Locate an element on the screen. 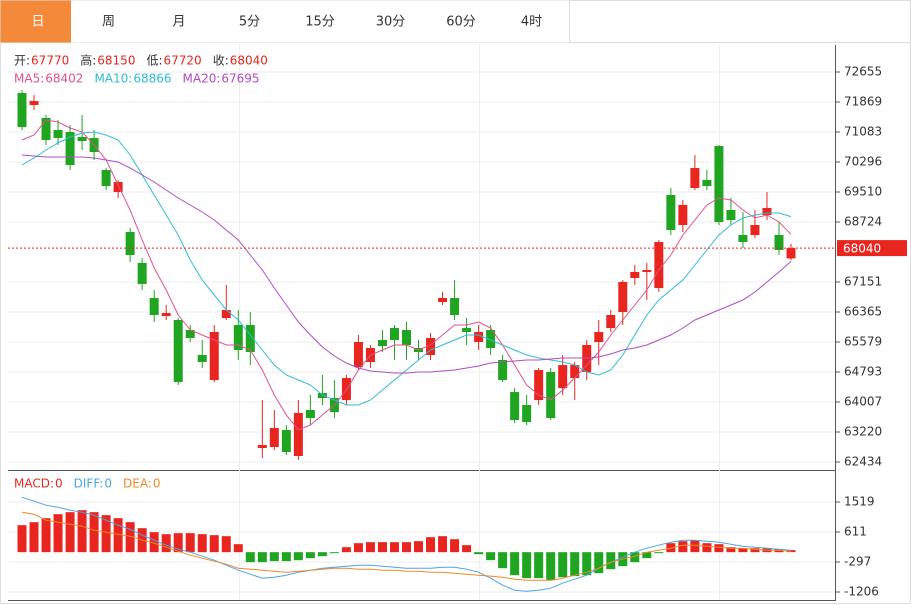 The width and height of the screenshot is (911, 605). tab-label: 5分 is located at coordinates (249, 22).